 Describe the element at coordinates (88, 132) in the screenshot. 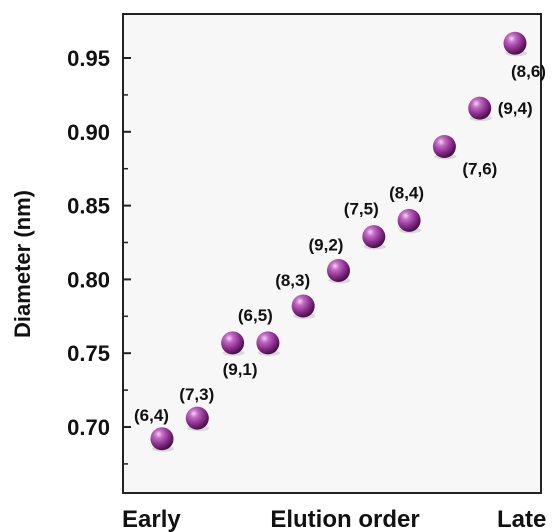

I see `y-tick-label: 0.90` at that location.